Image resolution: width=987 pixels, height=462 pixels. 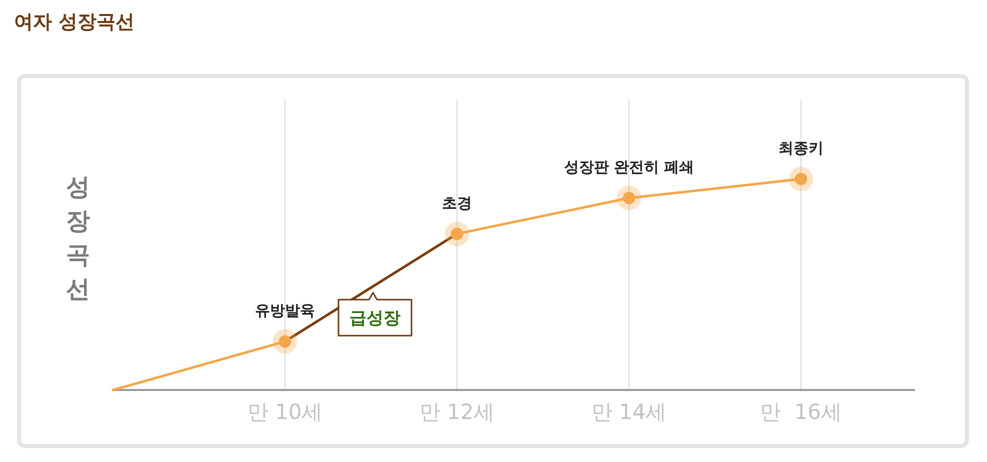 I want to click on chart-title: 여자 성장곡선, so click(x=74, y=22).